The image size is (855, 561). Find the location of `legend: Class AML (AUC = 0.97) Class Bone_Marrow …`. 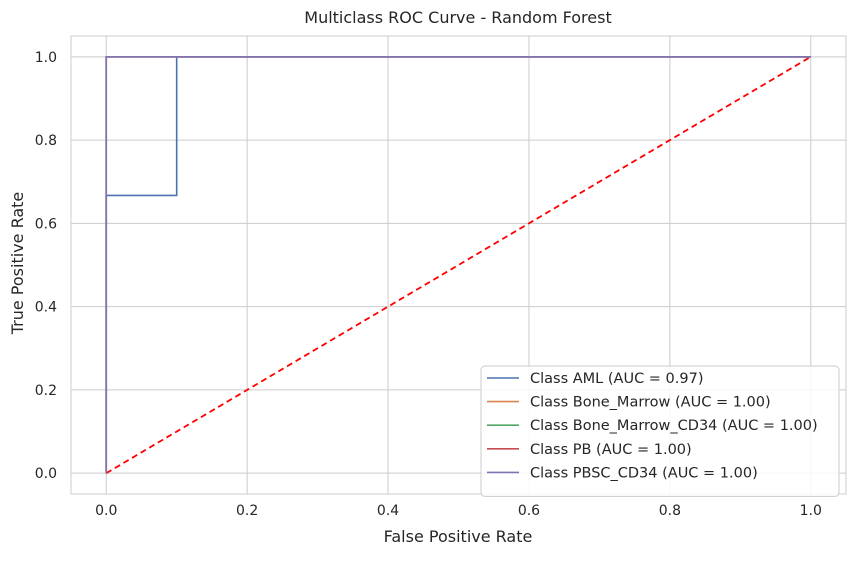

legend: Class AML (AUC = 0.97) Class Bone_Marrow … is located at coordinates (660, 431).